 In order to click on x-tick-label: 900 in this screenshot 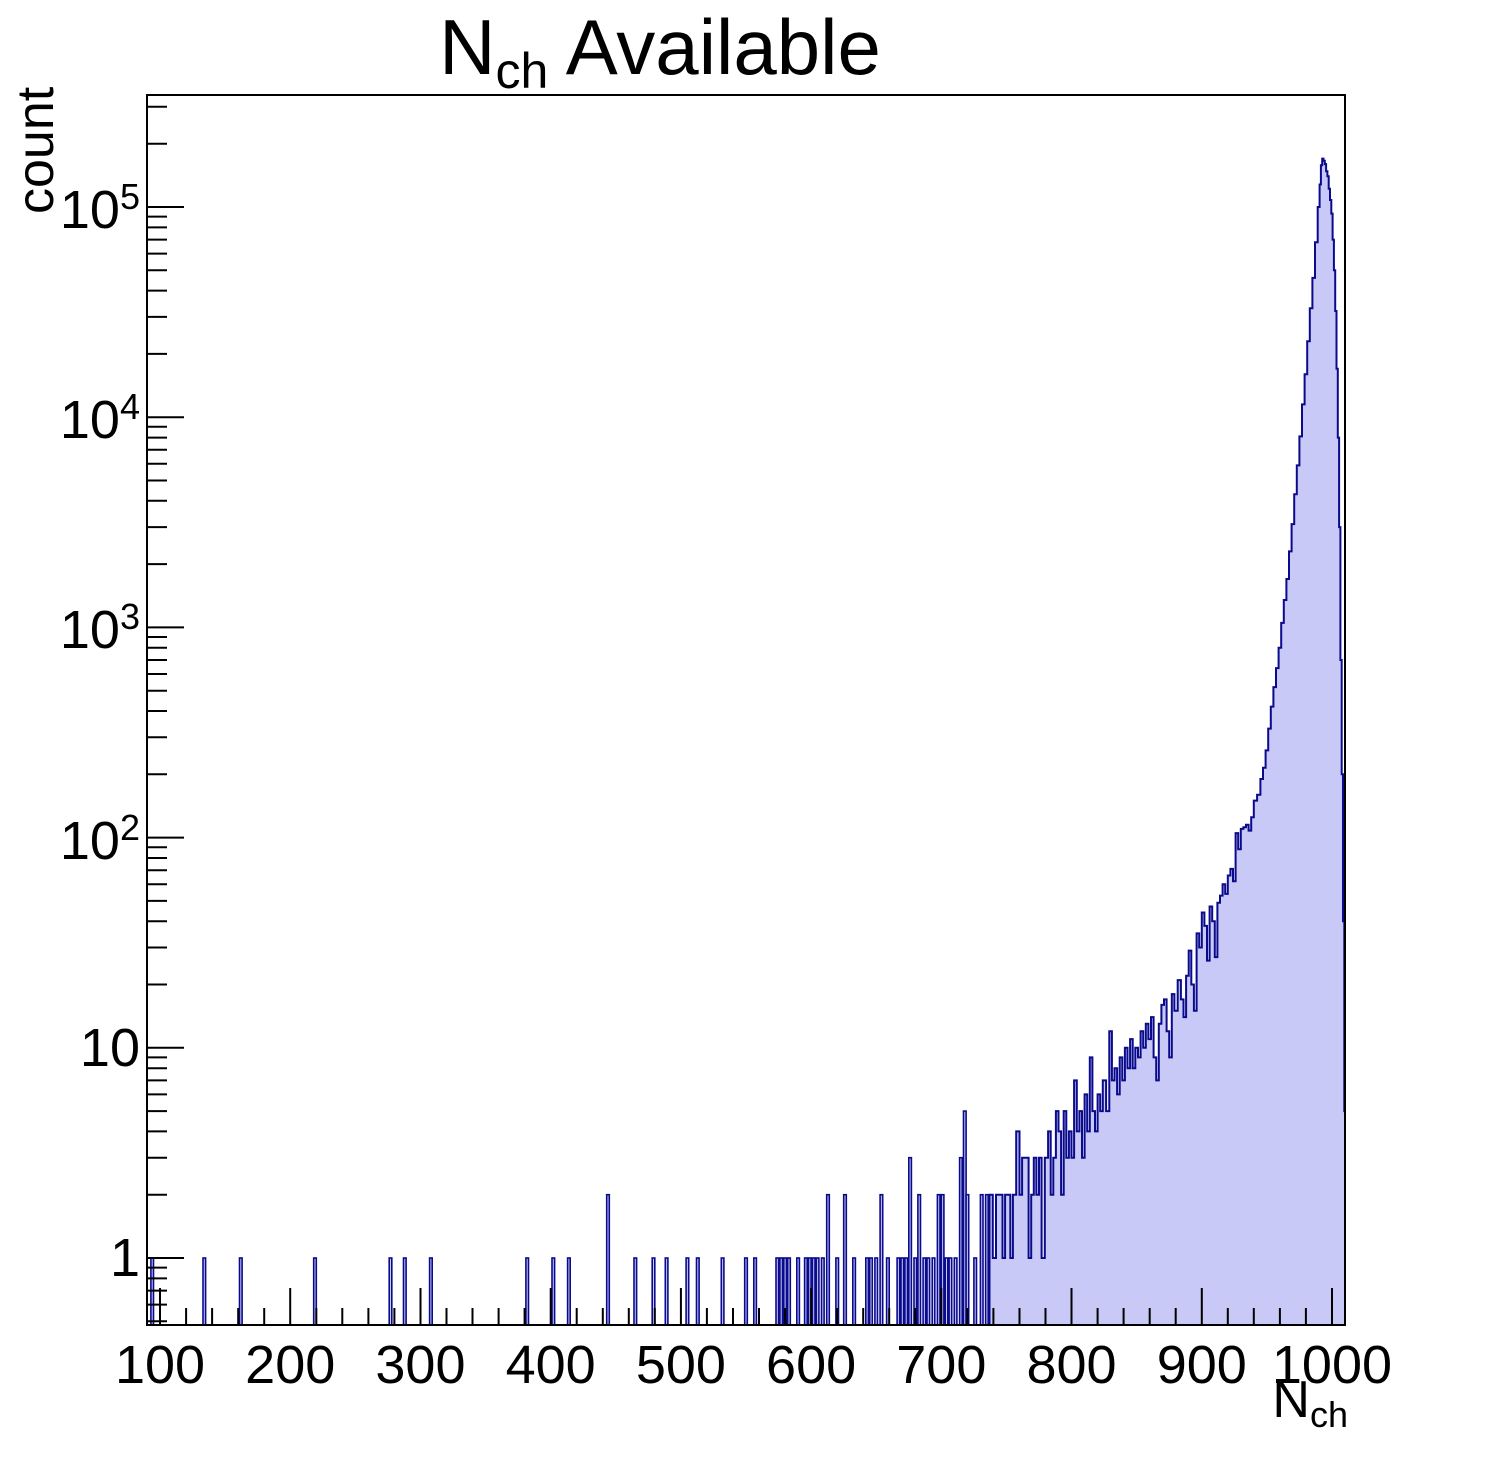, I will do `click(1201, 1365)`.